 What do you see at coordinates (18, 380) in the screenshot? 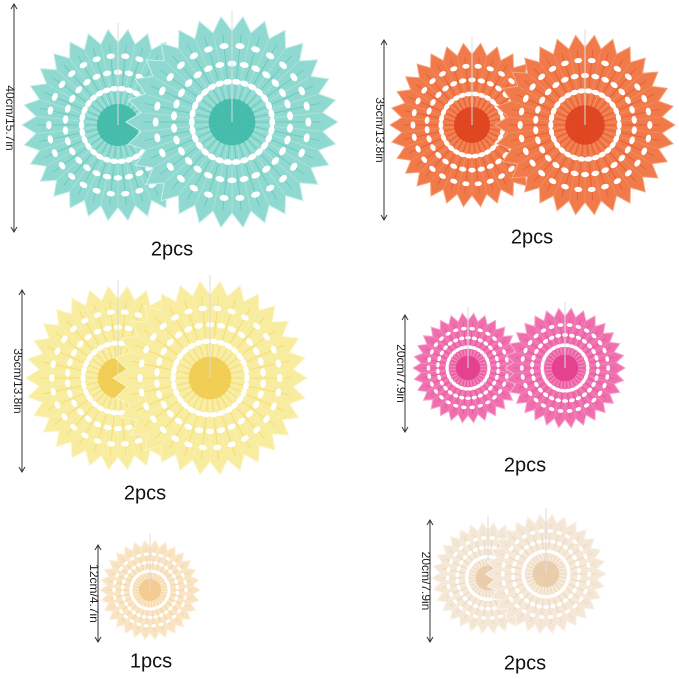
I see `size-label: 35cm/13.8in` at bounding box center [18, 380].